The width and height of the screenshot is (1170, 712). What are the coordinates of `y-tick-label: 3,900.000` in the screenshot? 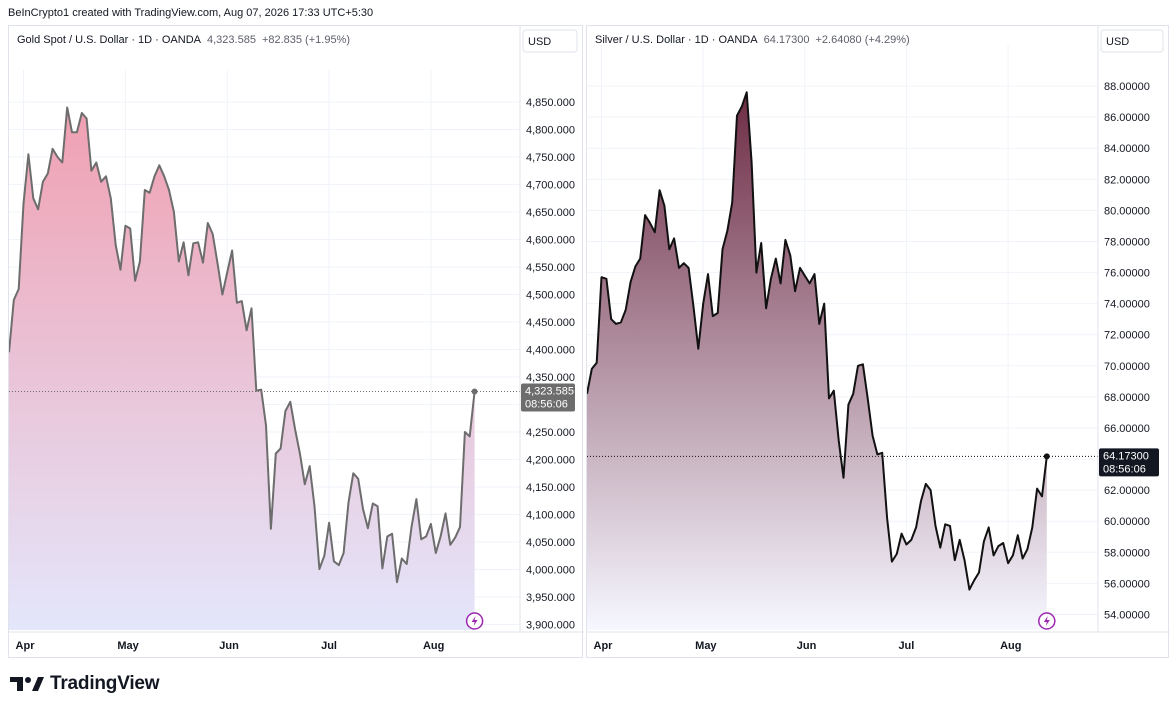 It's located at (550, 626).